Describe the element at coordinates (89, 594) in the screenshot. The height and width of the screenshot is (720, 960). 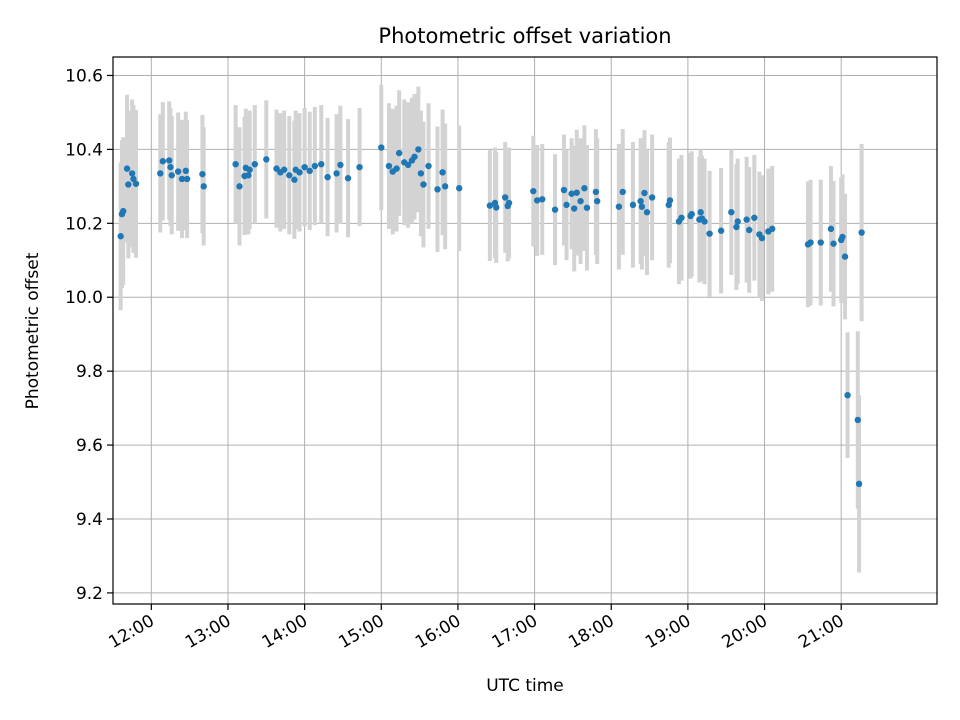
I see `y-tick-label: 9.2` at that location.